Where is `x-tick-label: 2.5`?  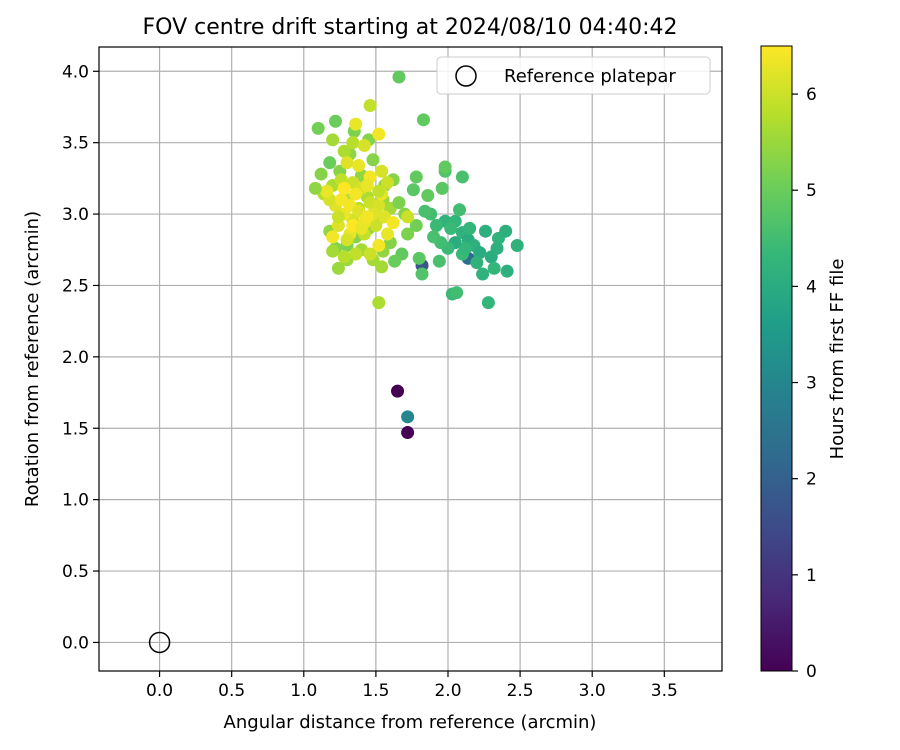 x-tick-label: 2.5 is located at coordinates (520, 691).